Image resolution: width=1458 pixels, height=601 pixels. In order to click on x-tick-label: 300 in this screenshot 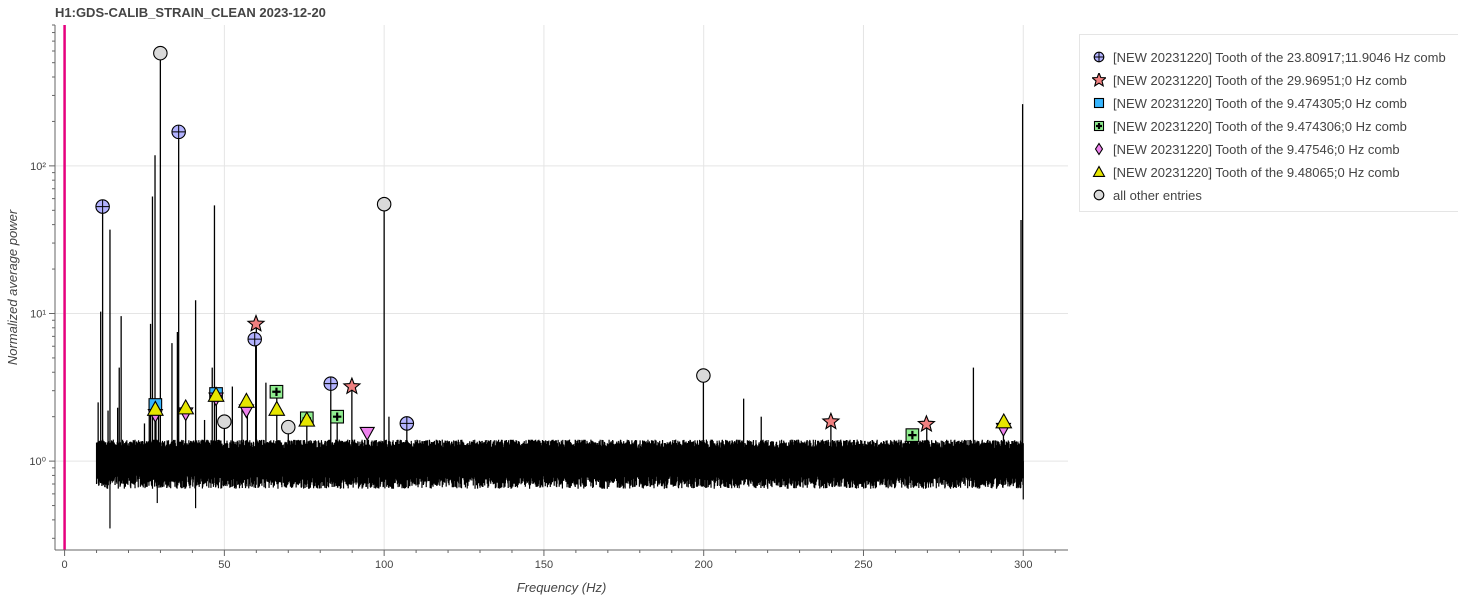, I will do `click(1023, 565)`.